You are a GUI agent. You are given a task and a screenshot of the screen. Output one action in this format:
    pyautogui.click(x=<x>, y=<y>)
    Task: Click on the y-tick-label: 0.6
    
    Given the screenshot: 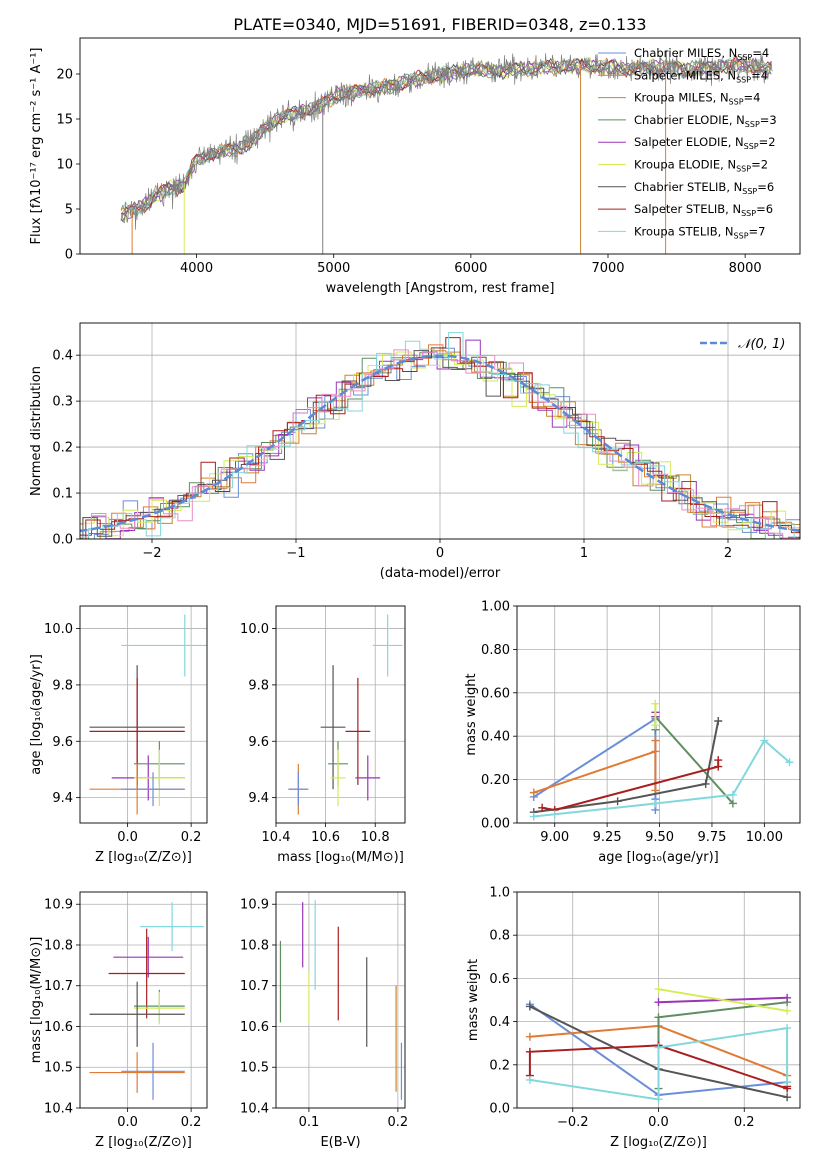 What is the action you would take?
    pyautogui.click(x=499, y=979)
    